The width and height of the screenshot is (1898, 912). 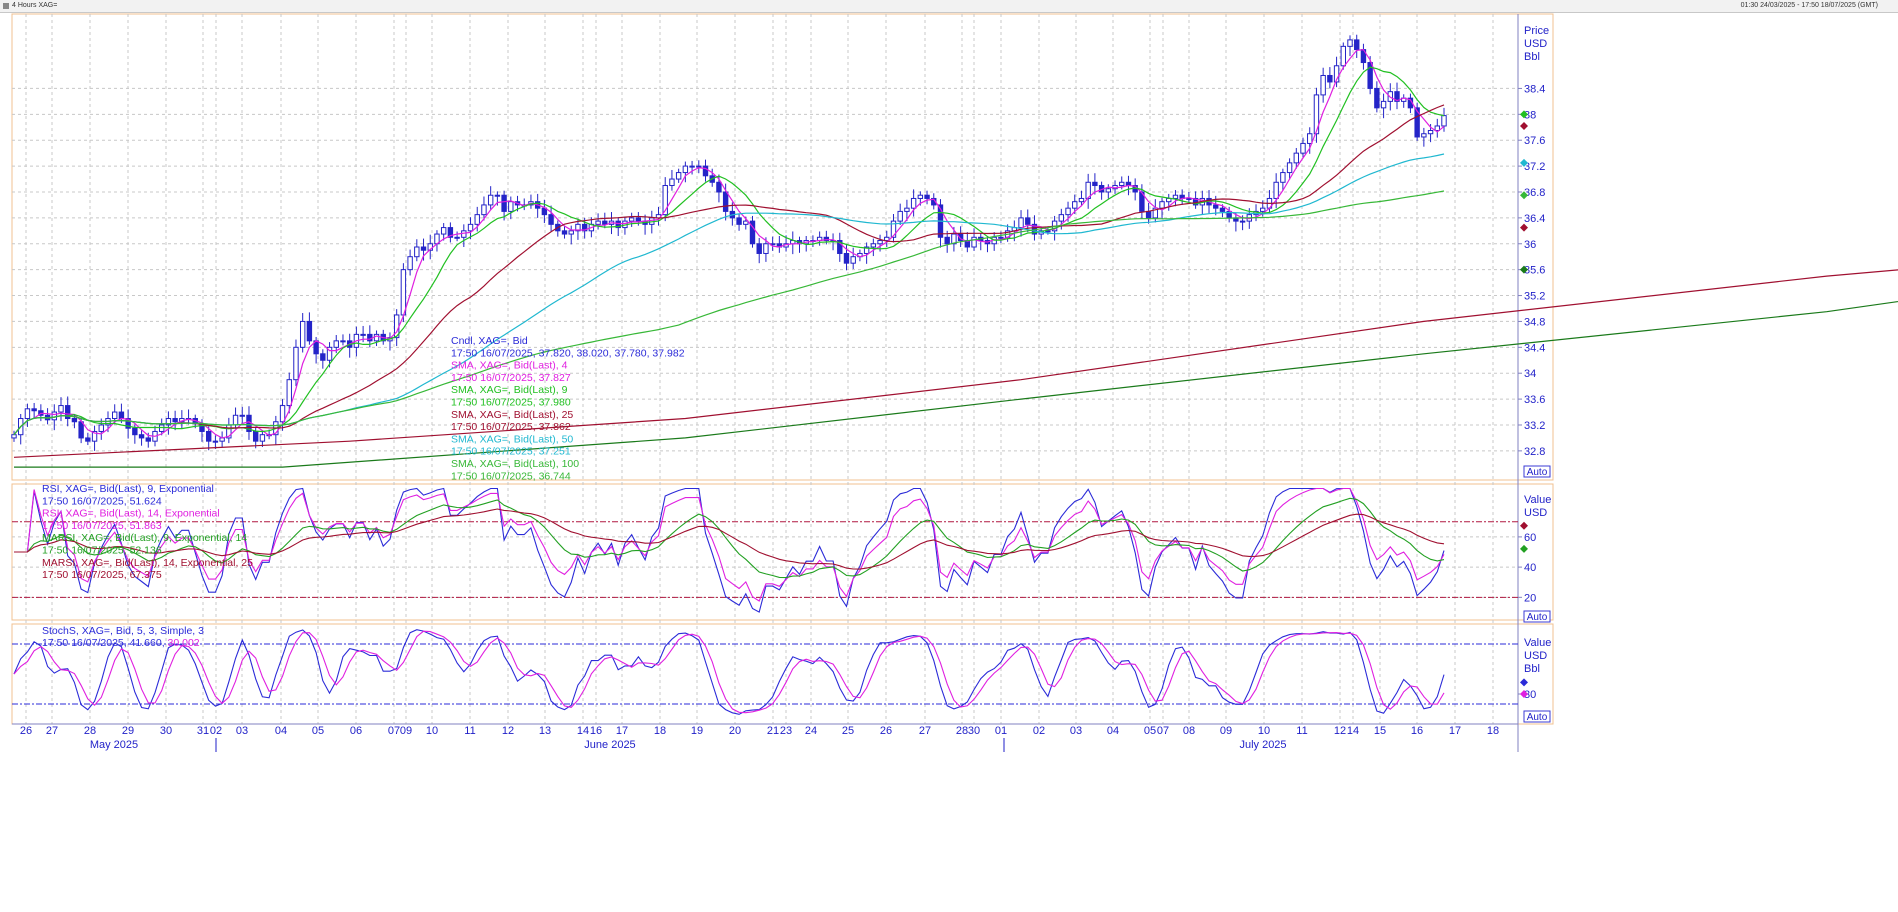 I want to click on x-tick-label: 17, so click(x=1455, y=731).